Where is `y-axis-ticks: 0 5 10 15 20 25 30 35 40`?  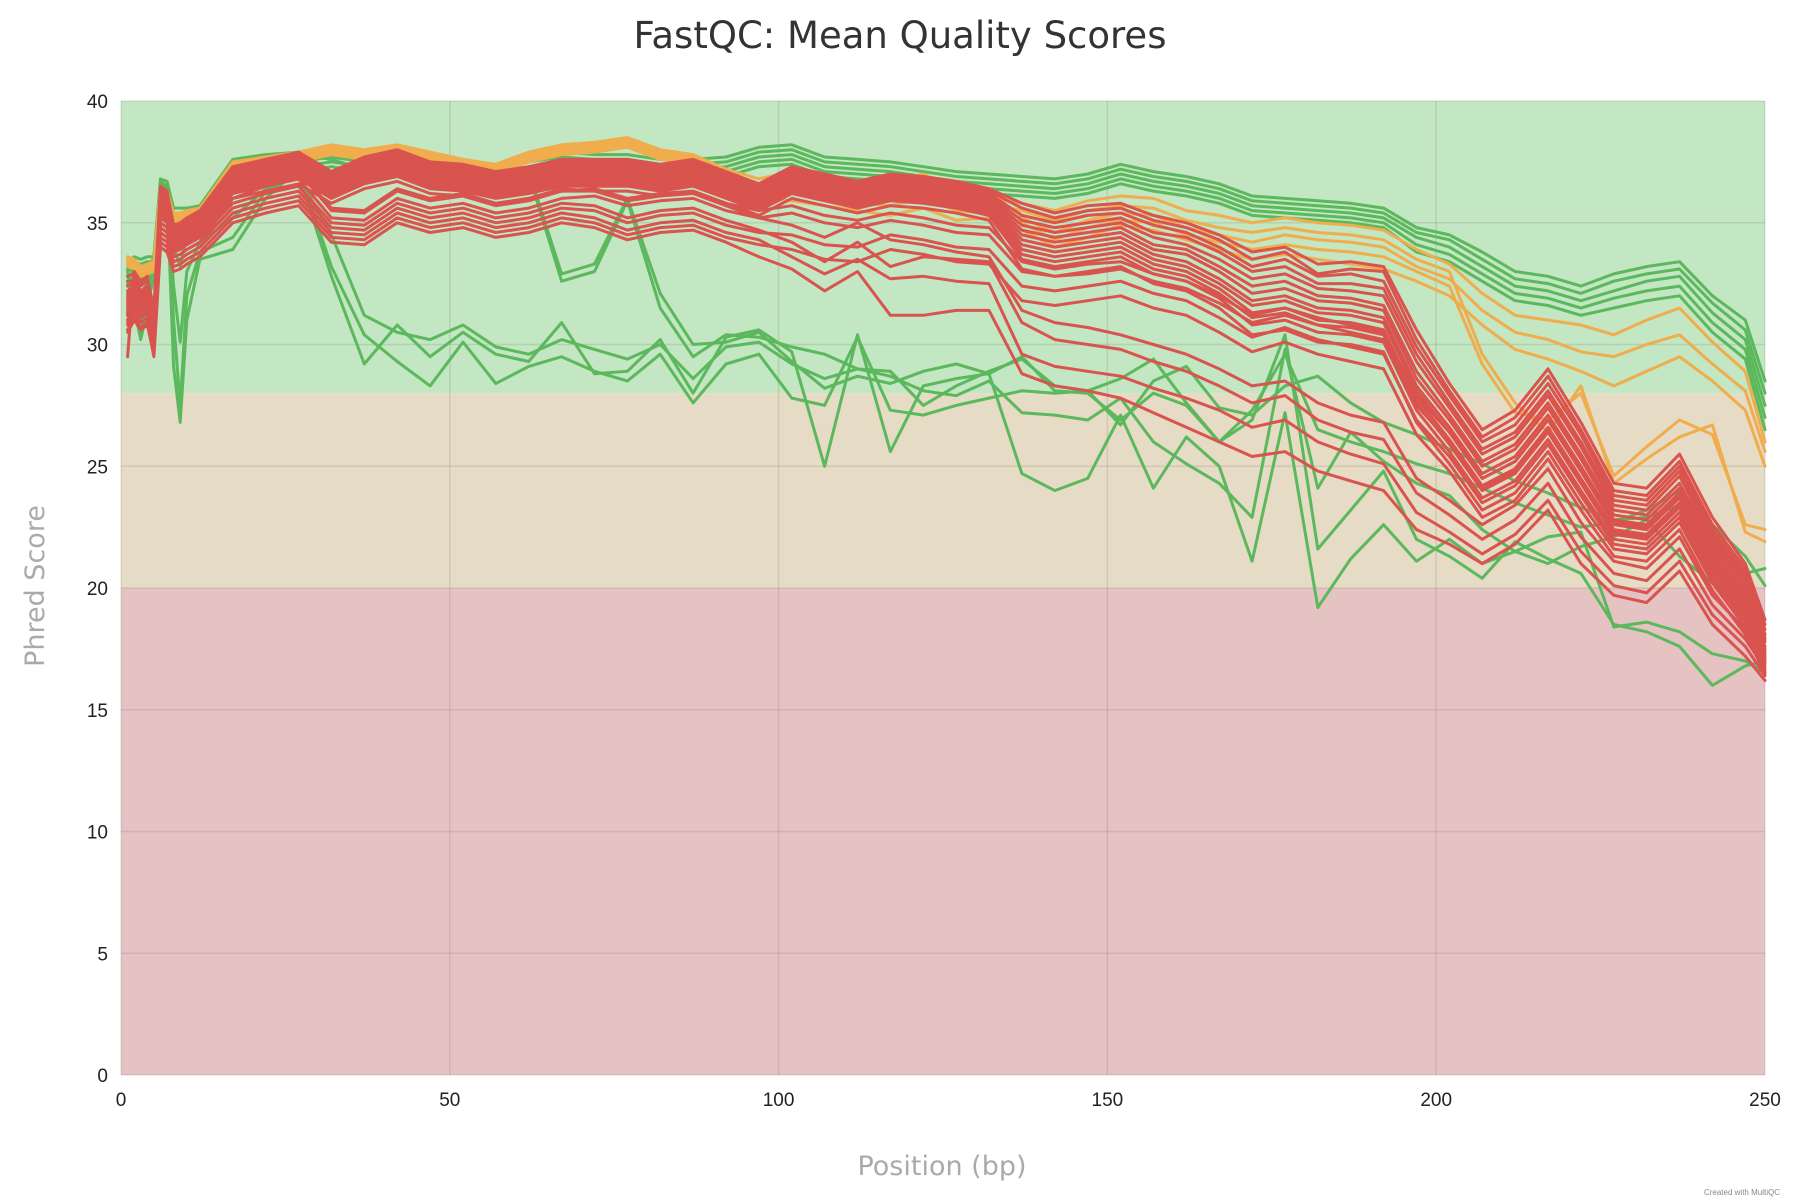
y-axis-ticks: 0 5 10 15 20 25 30 35 40 is located at coordinates (97, 589).